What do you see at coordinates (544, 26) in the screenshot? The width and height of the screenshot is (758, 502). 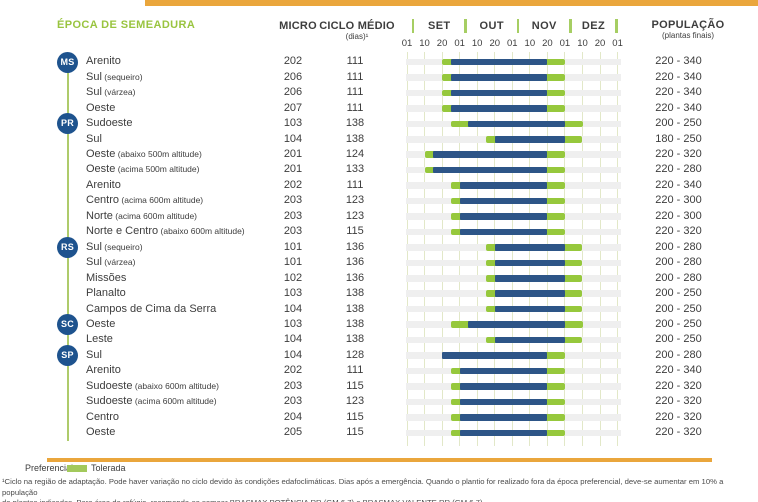 I see `month-label-nov: NOV` at bounding box center [544, 26].